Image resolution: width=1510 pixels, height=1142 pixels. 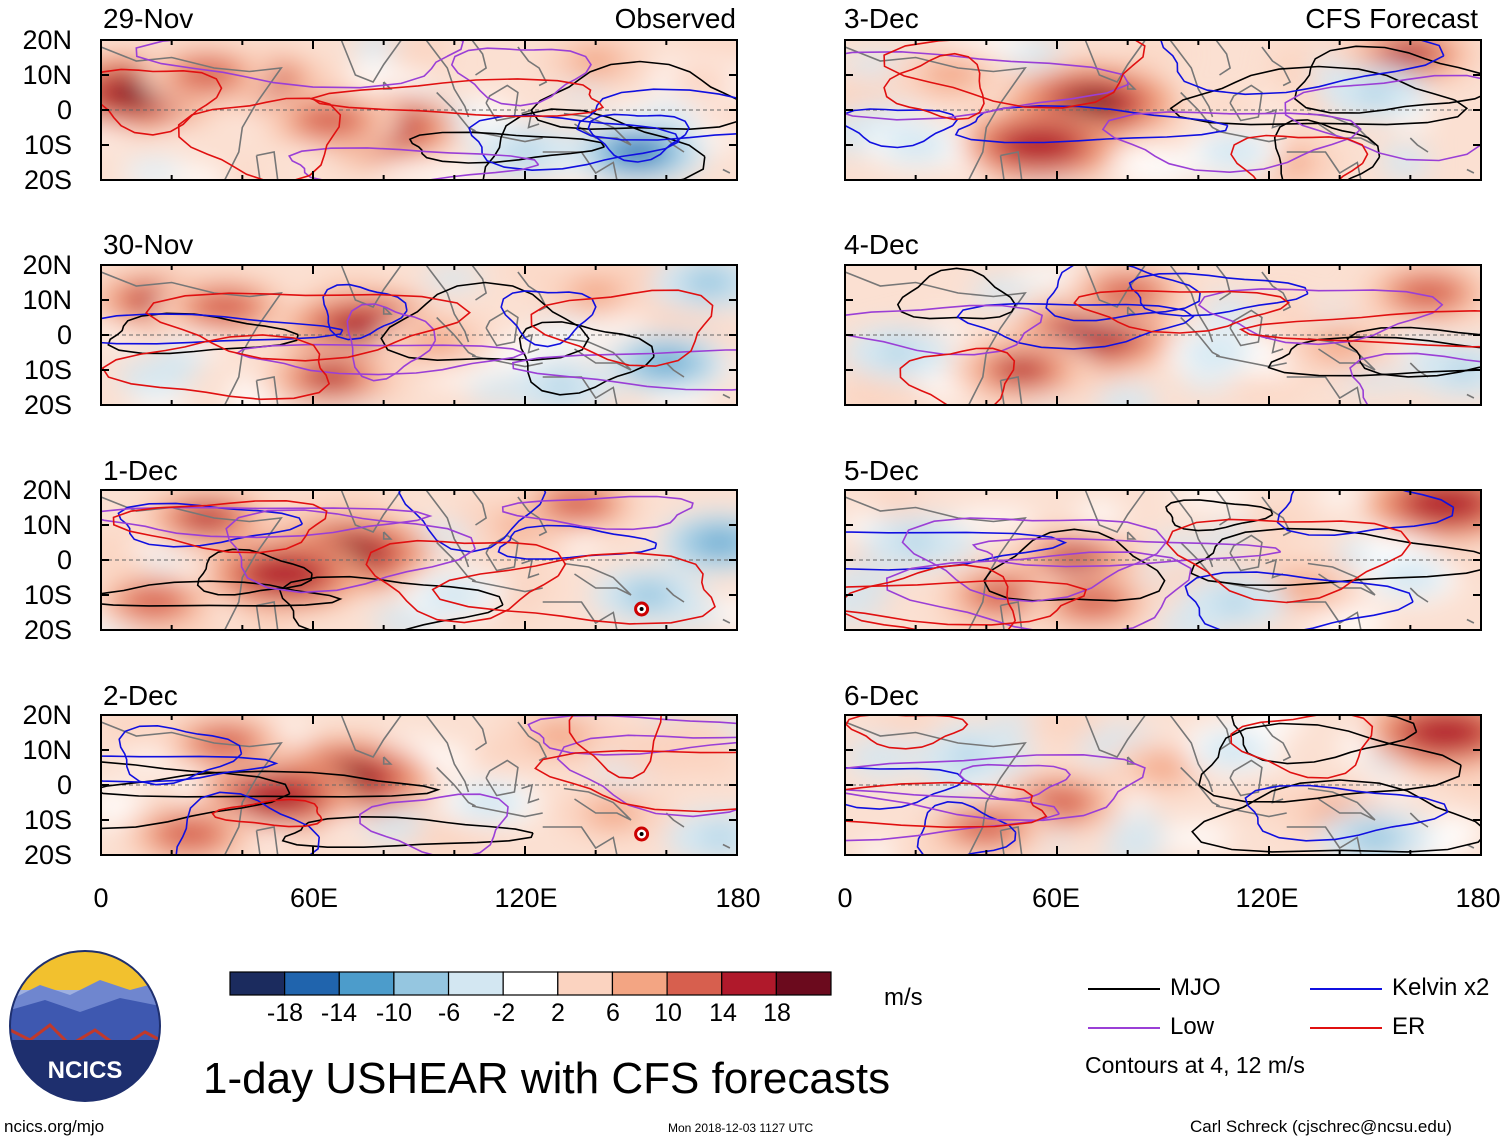 What do you see at coordinates (85, 1070) in the screenshot?
I see `logo-text: NCICS` at bounding box center [85, 1070].